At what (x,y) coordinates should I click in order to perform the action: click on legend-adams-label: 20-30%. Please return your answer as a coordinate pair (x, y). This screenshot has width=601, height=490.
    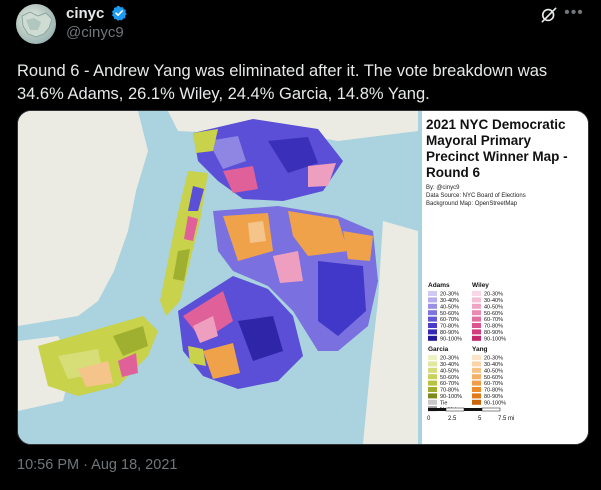
    Looking at the image, I should click on (449, 295).